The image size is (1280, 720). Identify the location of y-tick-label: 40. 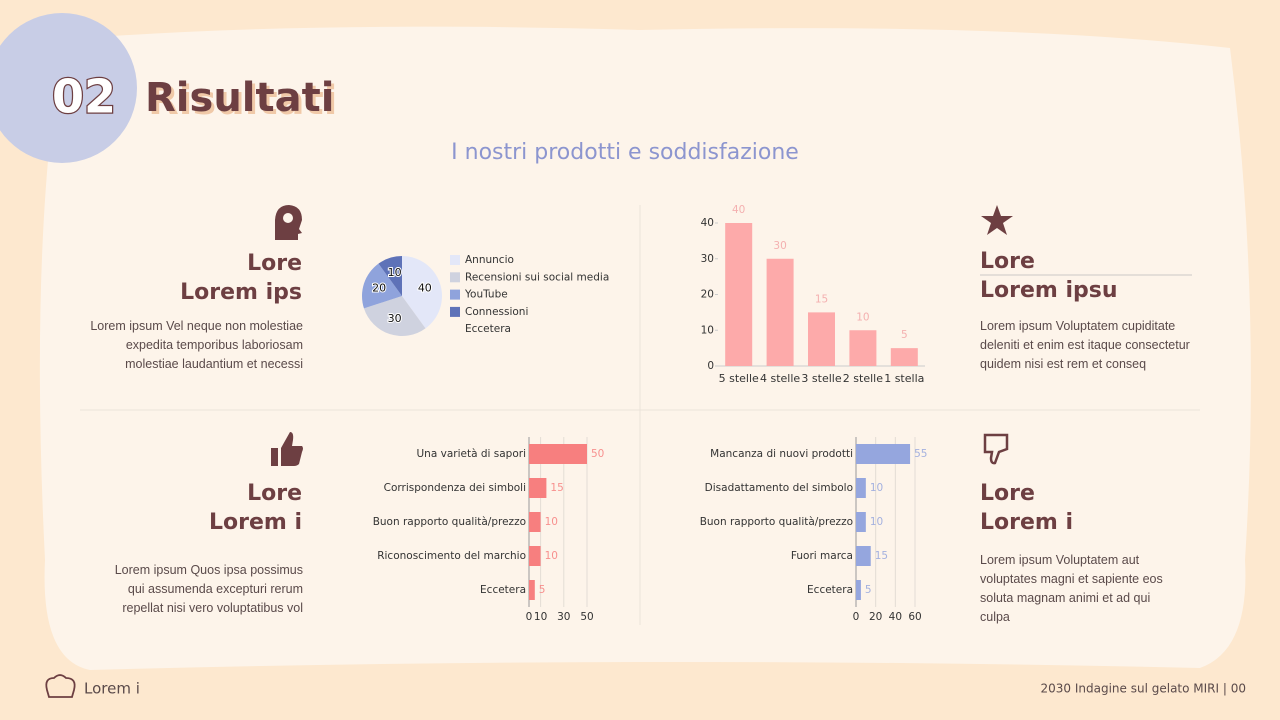
(707, 223).